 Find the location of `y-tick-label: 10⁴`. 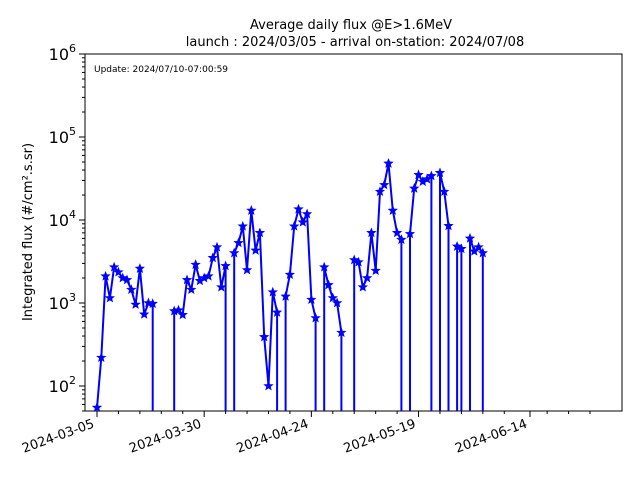

y-tick-label: 10⁴ is located at coordinates (62, 219).